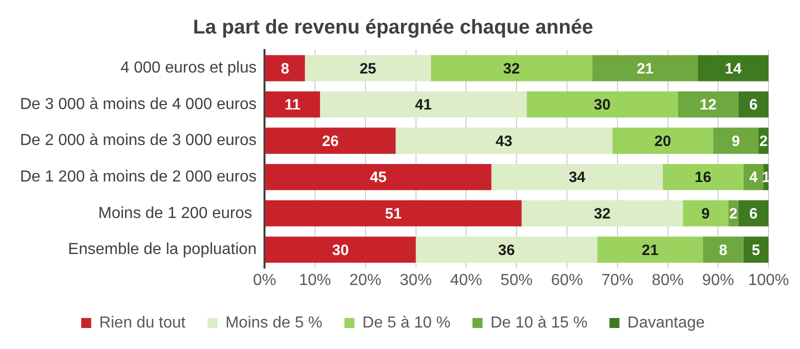 The height and width of the screenshot is (349, 800). Describe the element at coordinates (162, 249) in the screenshot. I see `y-tick-label: Ensemble de la popluation` at that location.